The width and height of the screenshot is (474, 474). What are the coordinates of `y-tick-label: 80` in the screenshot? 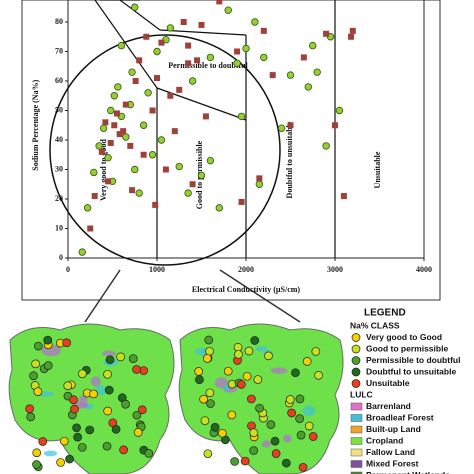 It's located at (59, 21).